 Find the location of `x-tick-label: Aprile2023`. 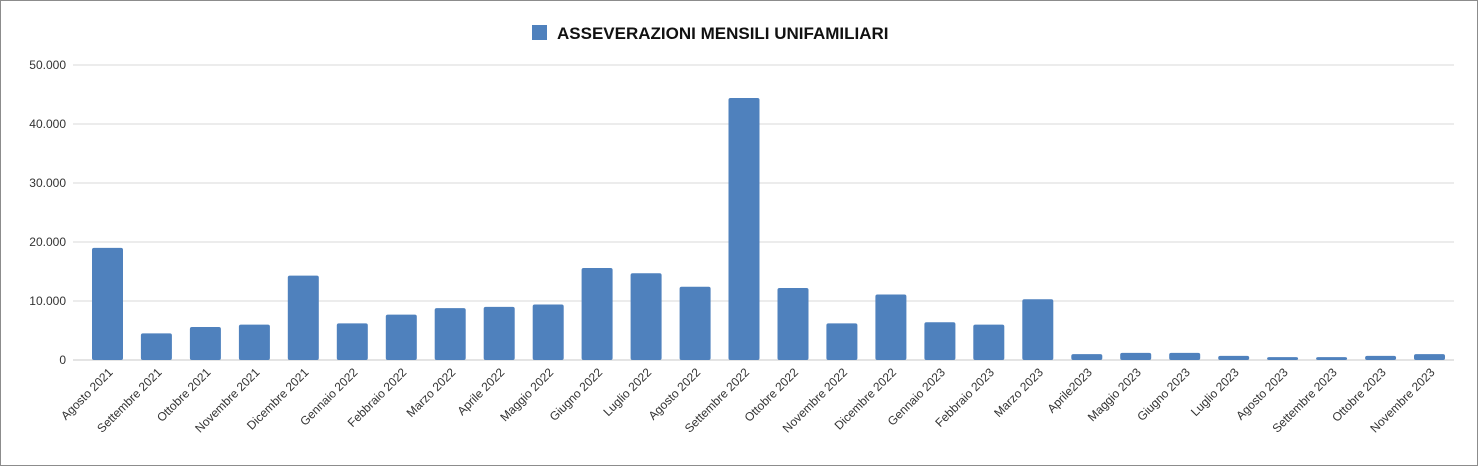

x-tick-label: Aprile2023 is located at coordinates (1069, 390).